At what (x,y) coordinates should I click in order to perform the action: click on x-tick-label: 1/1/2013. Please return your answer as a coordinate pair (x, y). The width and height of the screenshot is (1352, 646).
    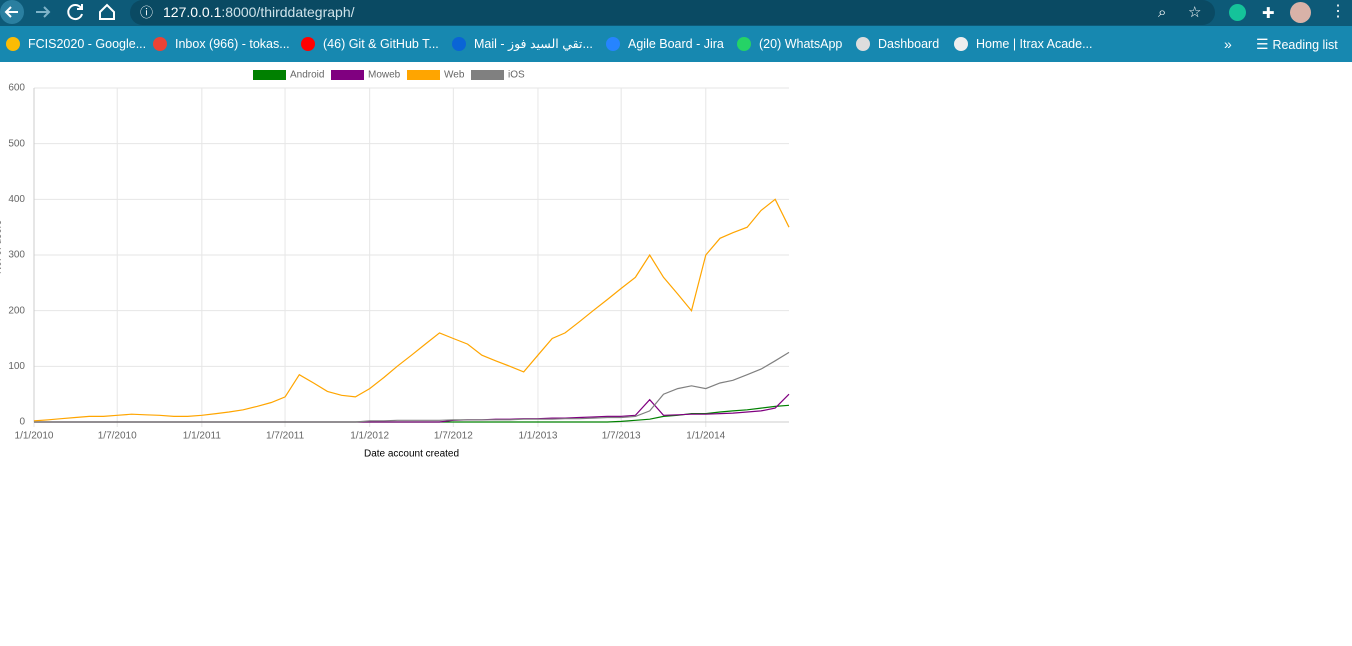
    Looking at the image, I should click on (537, 436).